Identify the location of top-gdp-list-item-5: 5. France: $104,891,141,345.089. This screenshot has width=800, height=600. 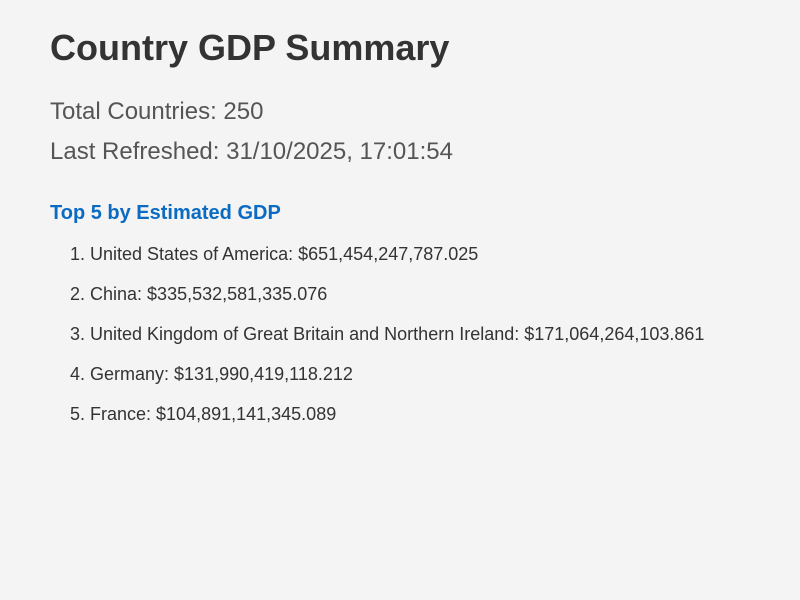
(203, 414).